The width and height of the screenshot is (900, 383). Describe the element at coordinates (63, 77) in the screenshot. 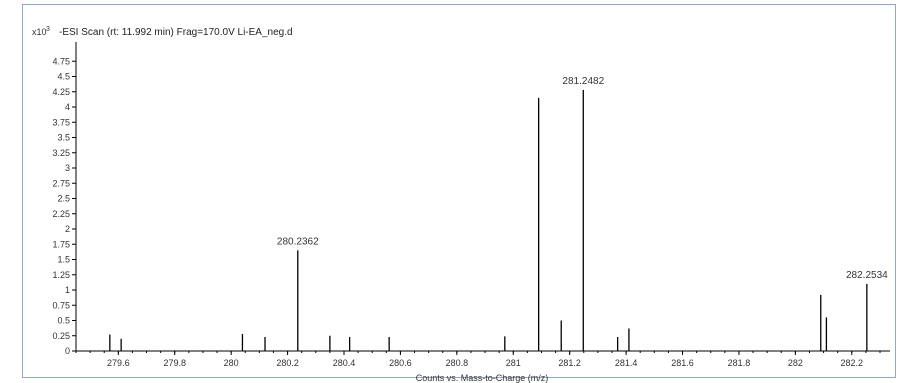

I see `y-tick-label: 4.5` at that location.